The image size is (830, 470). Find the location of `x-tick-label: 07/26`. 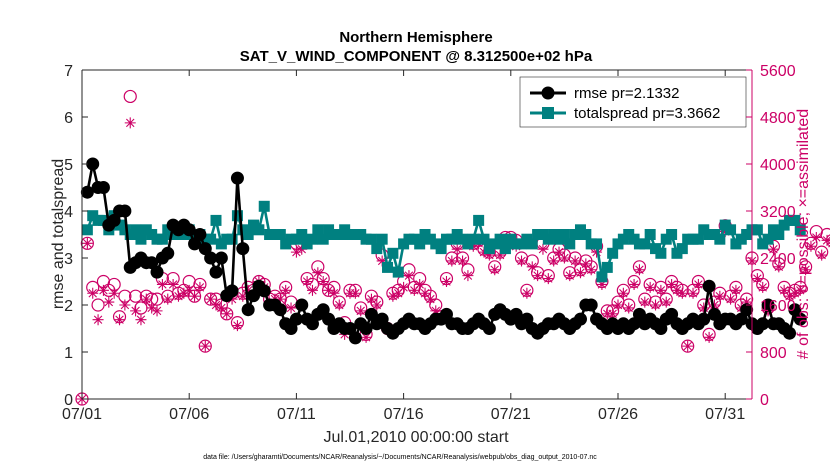

x-tick-label: 07/26 is located at coordinates (618, 414).